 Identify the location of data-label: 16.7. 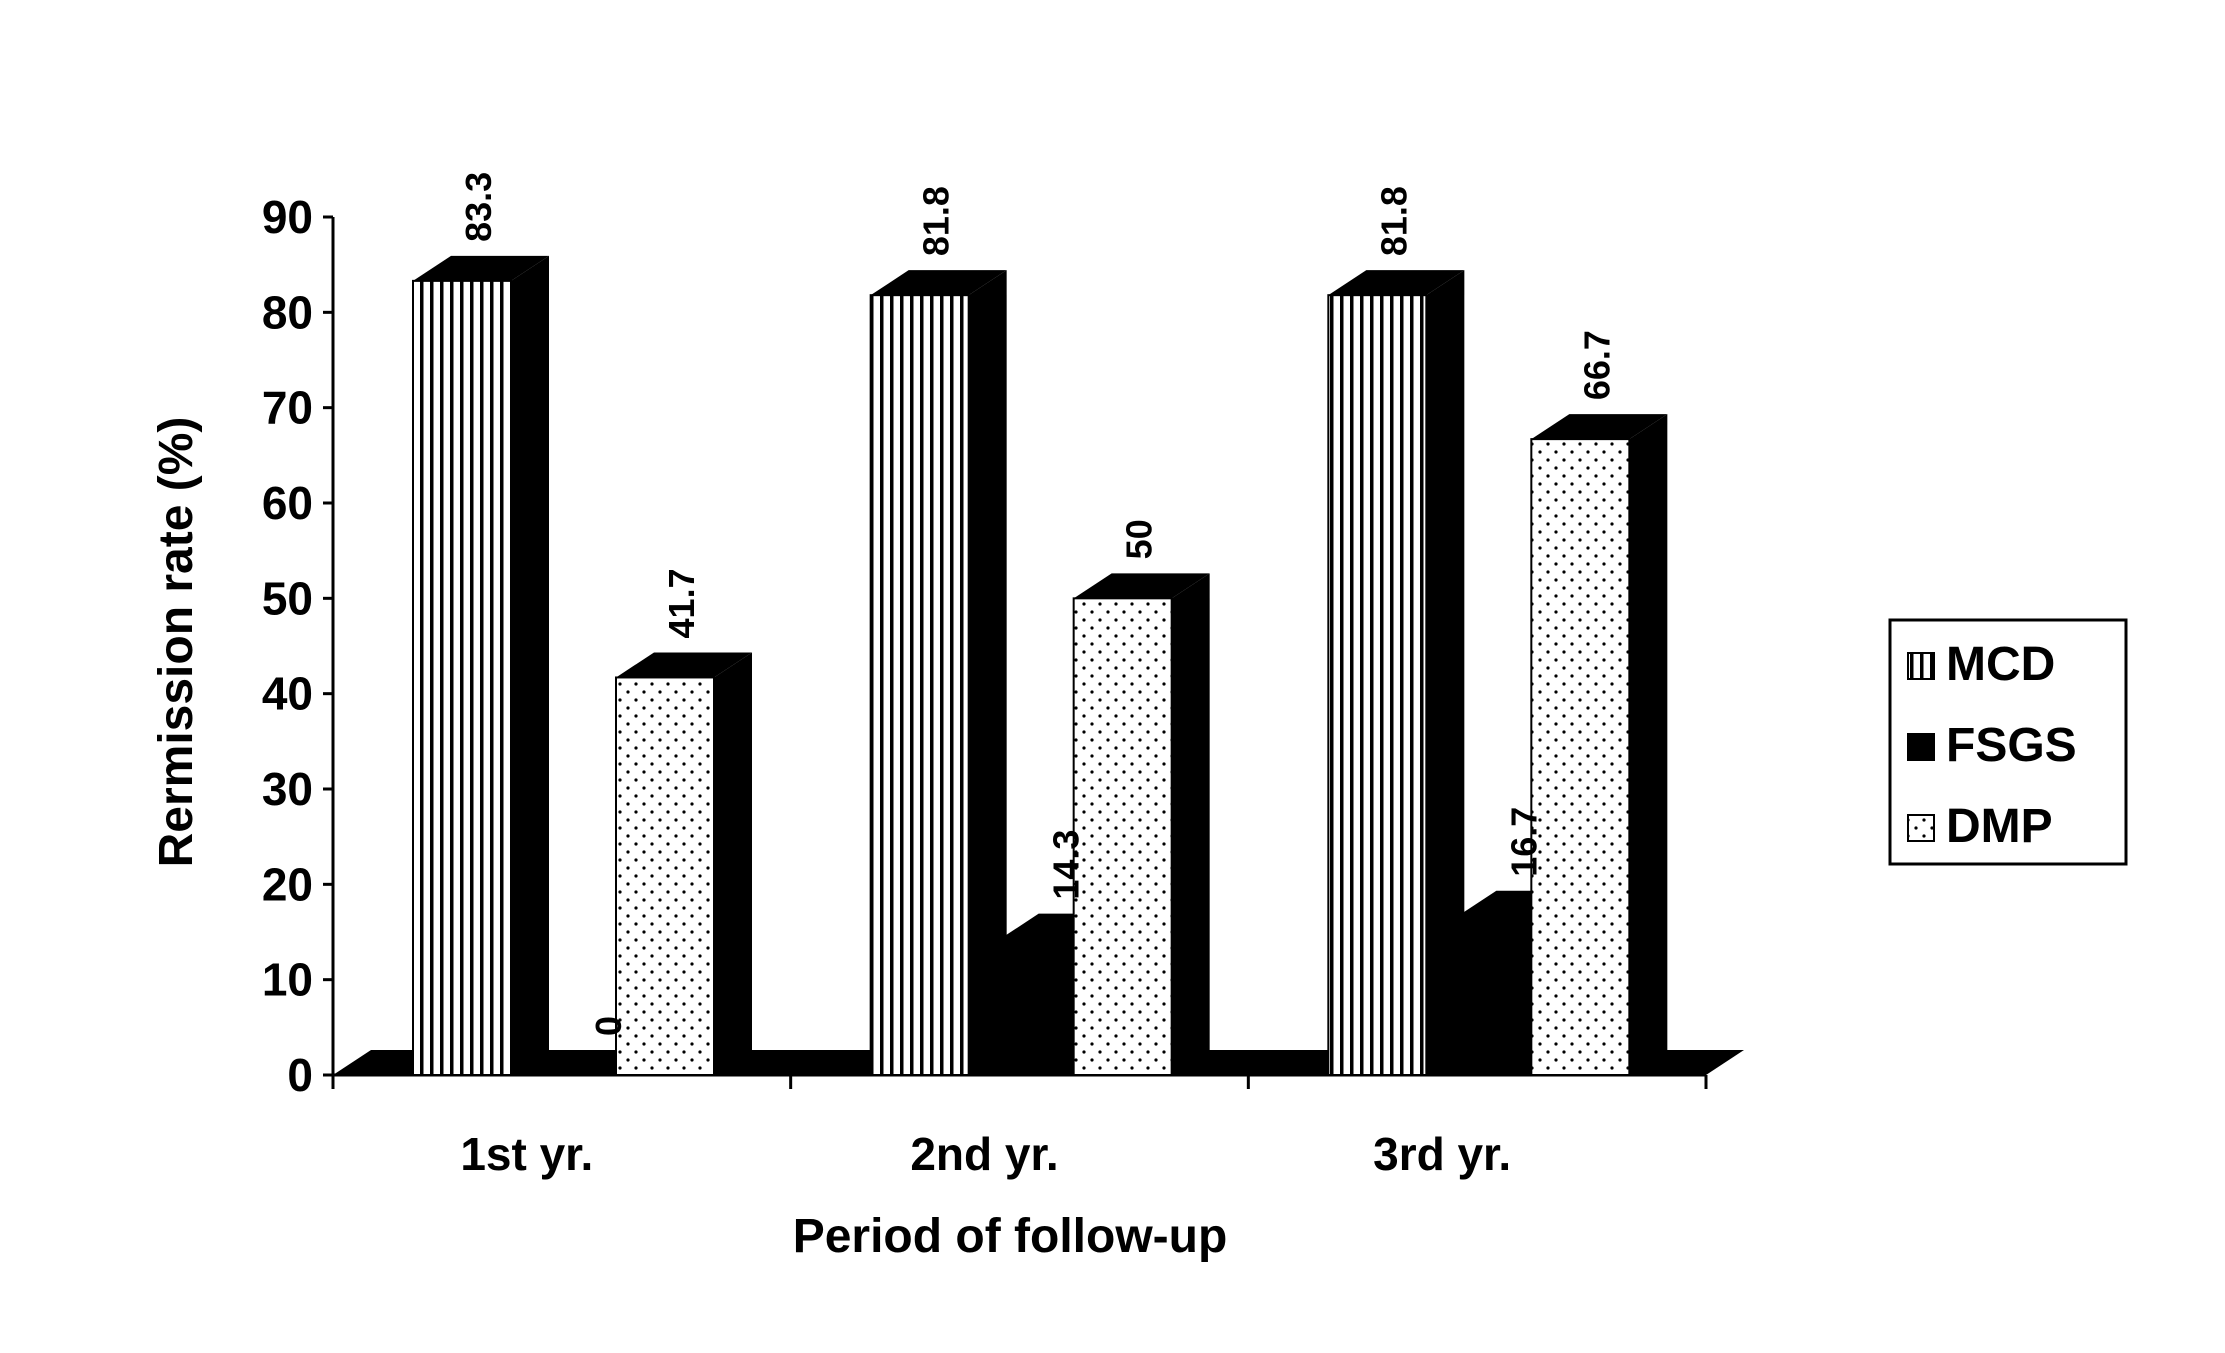
(1523, 842).